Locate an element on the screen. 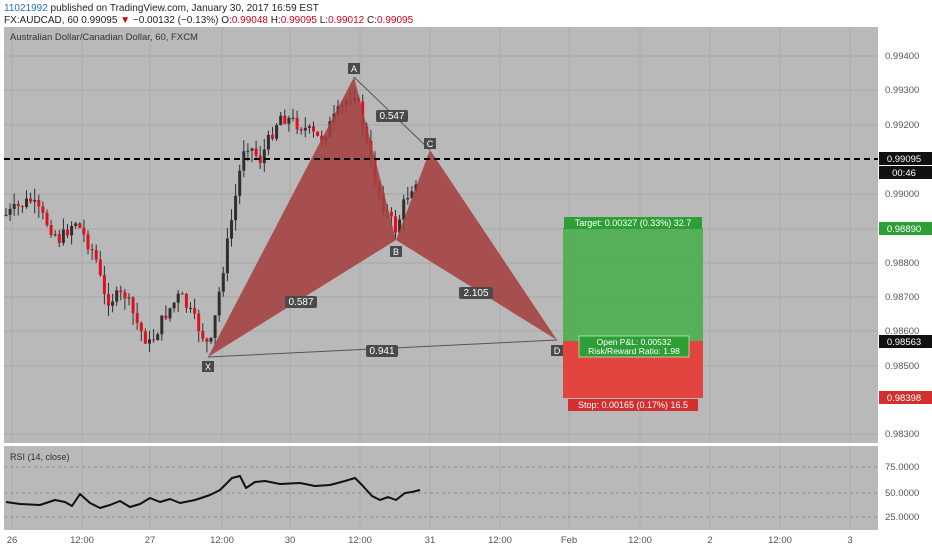 The height and width of the screenshot is (550, 932). rsi-line is located at coordinates (213, 492).